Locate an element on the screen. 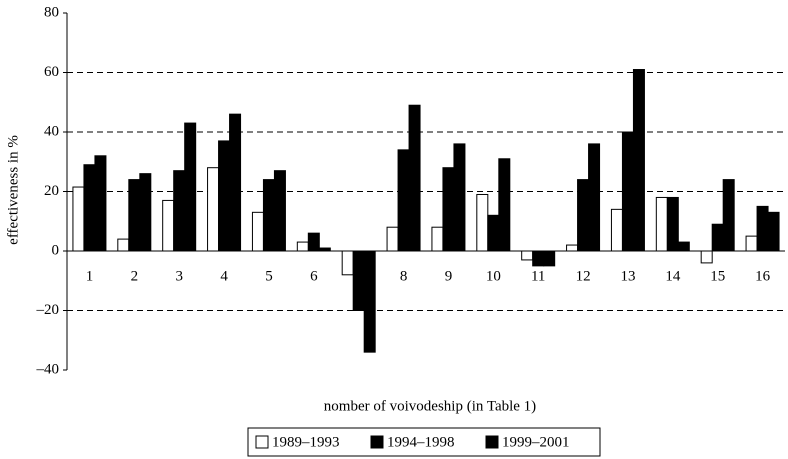  x-tick-label: 4 is located at coordinates (224, 276).